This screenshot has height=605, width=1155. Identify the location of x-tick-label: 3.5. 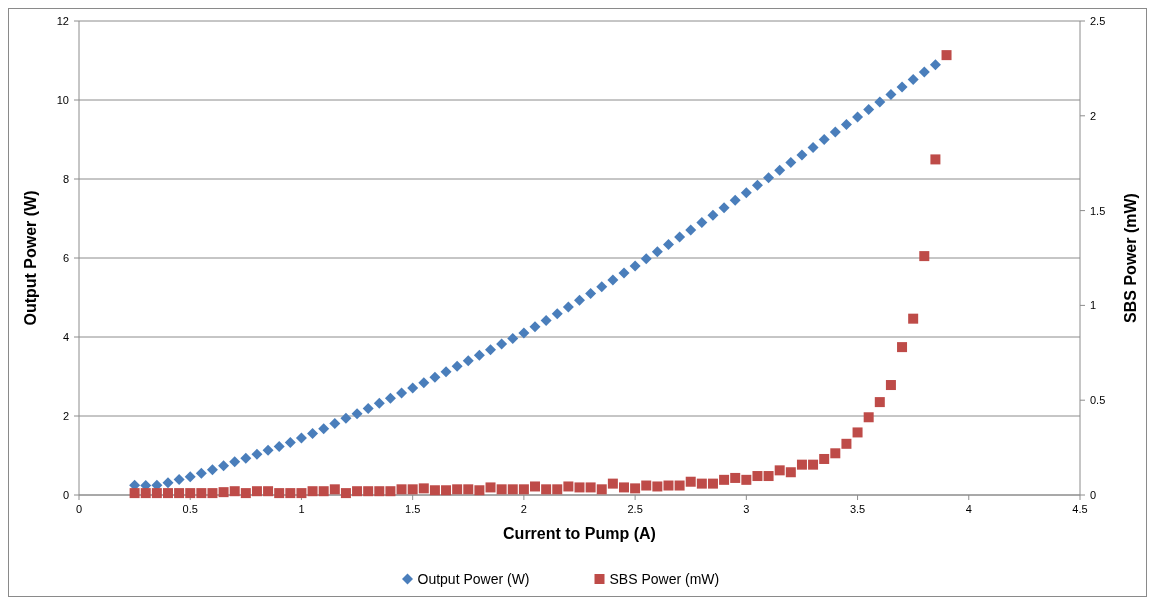
(857, 509).